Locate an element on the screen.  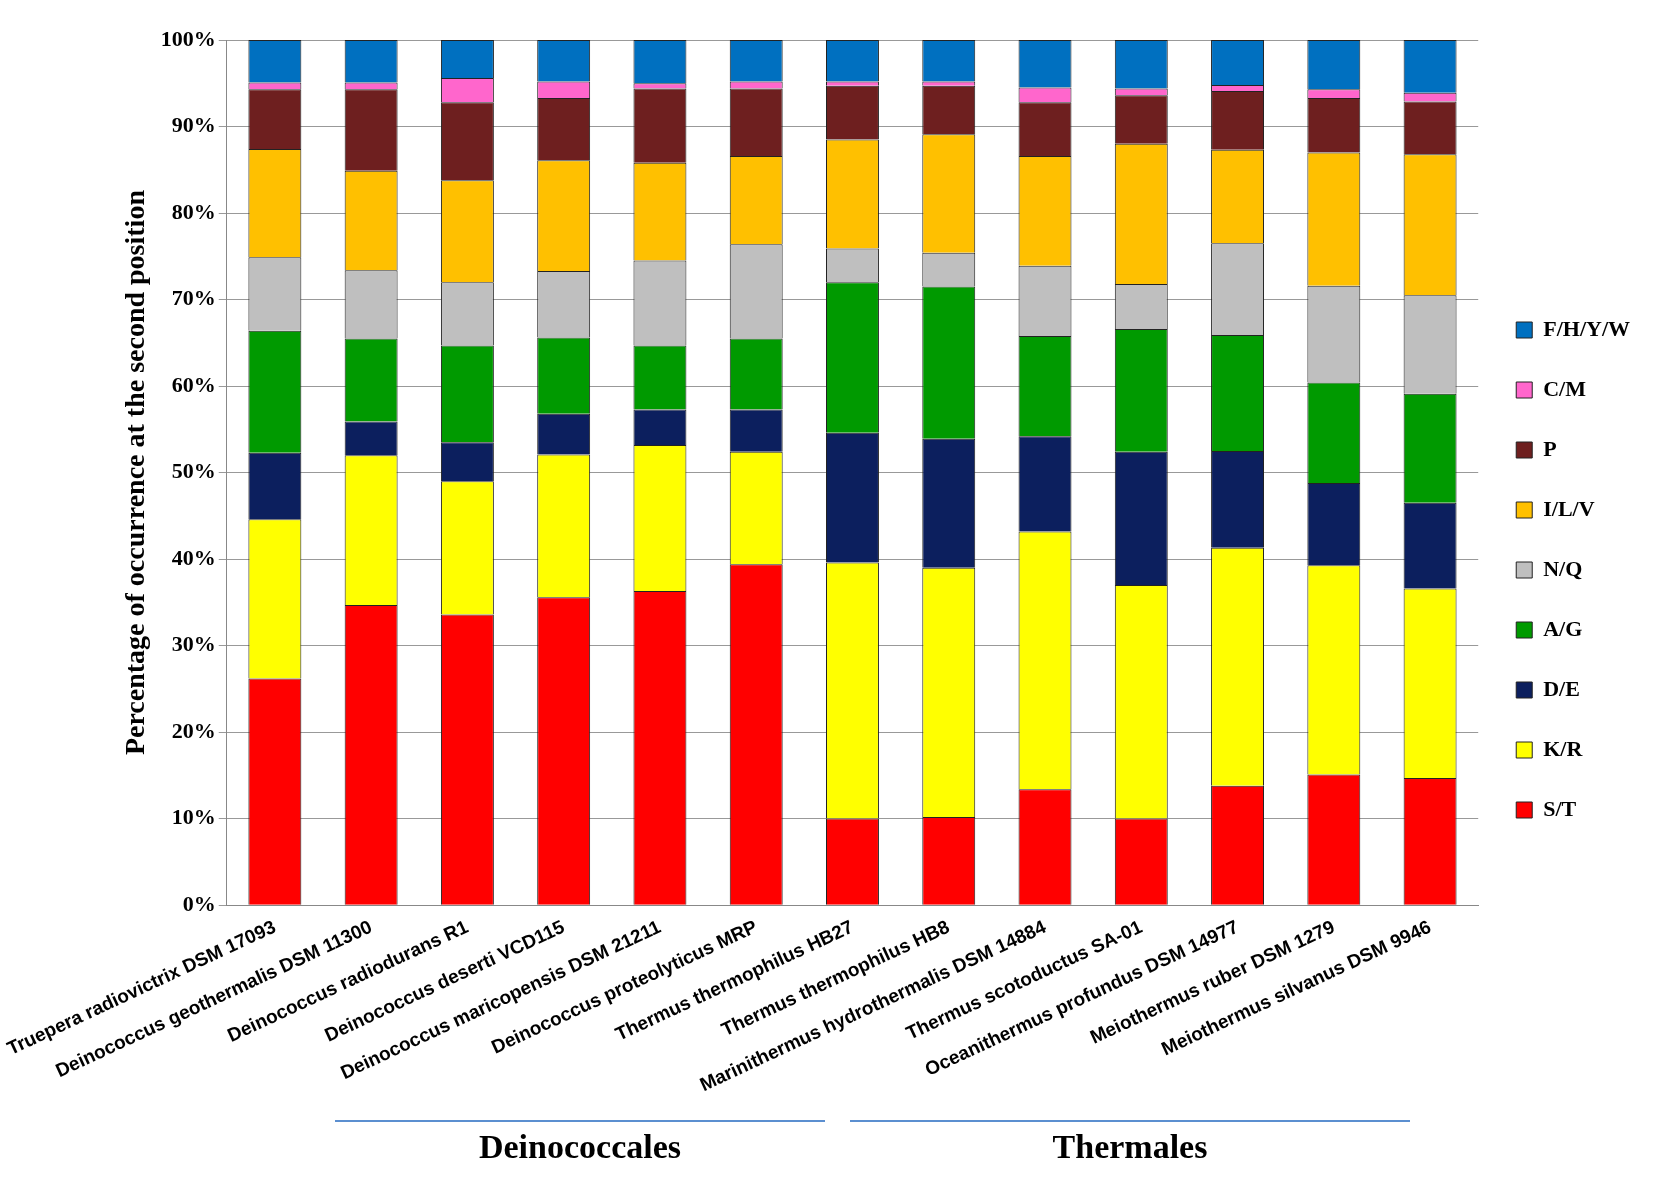
y-axis-title: Percentage of occurrence at the second position is located at coordinates (135, 472).